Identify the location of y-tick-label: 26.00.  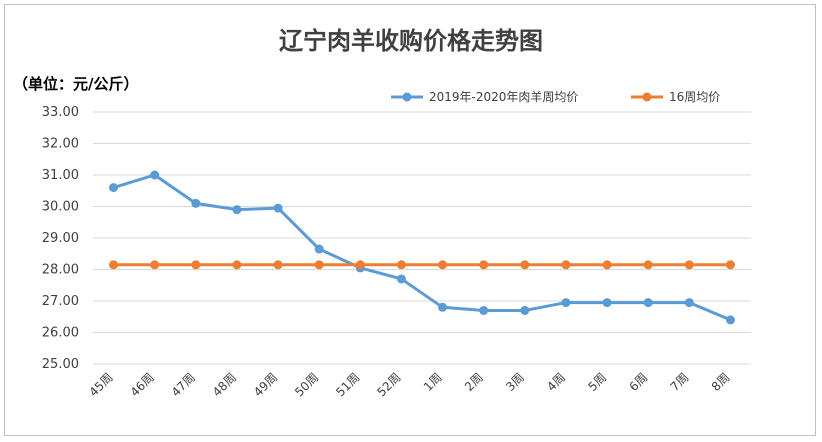
(60, 333).